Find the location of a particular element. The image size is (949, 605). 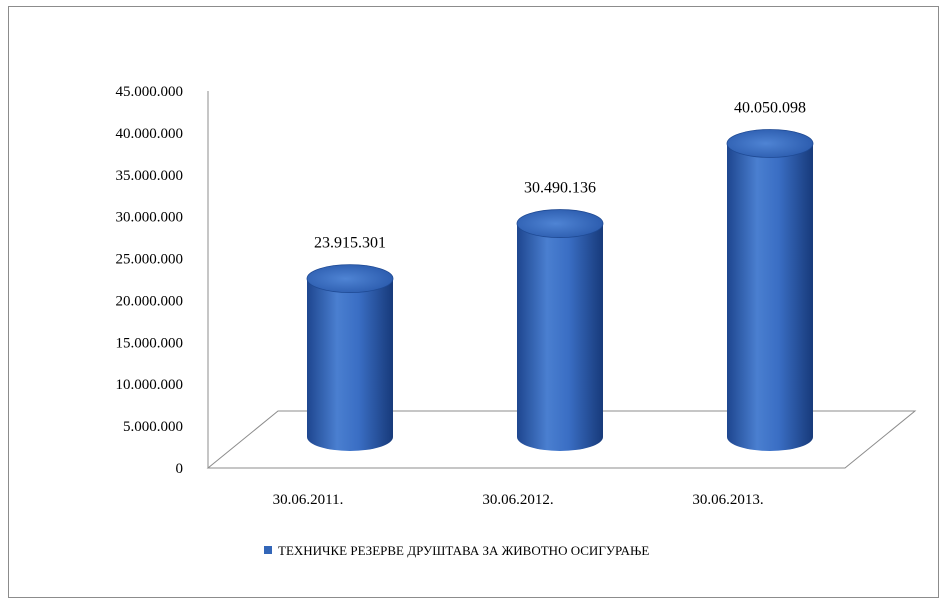

y-tick-label: 40.000.000 is located at coordinates (150, 134).